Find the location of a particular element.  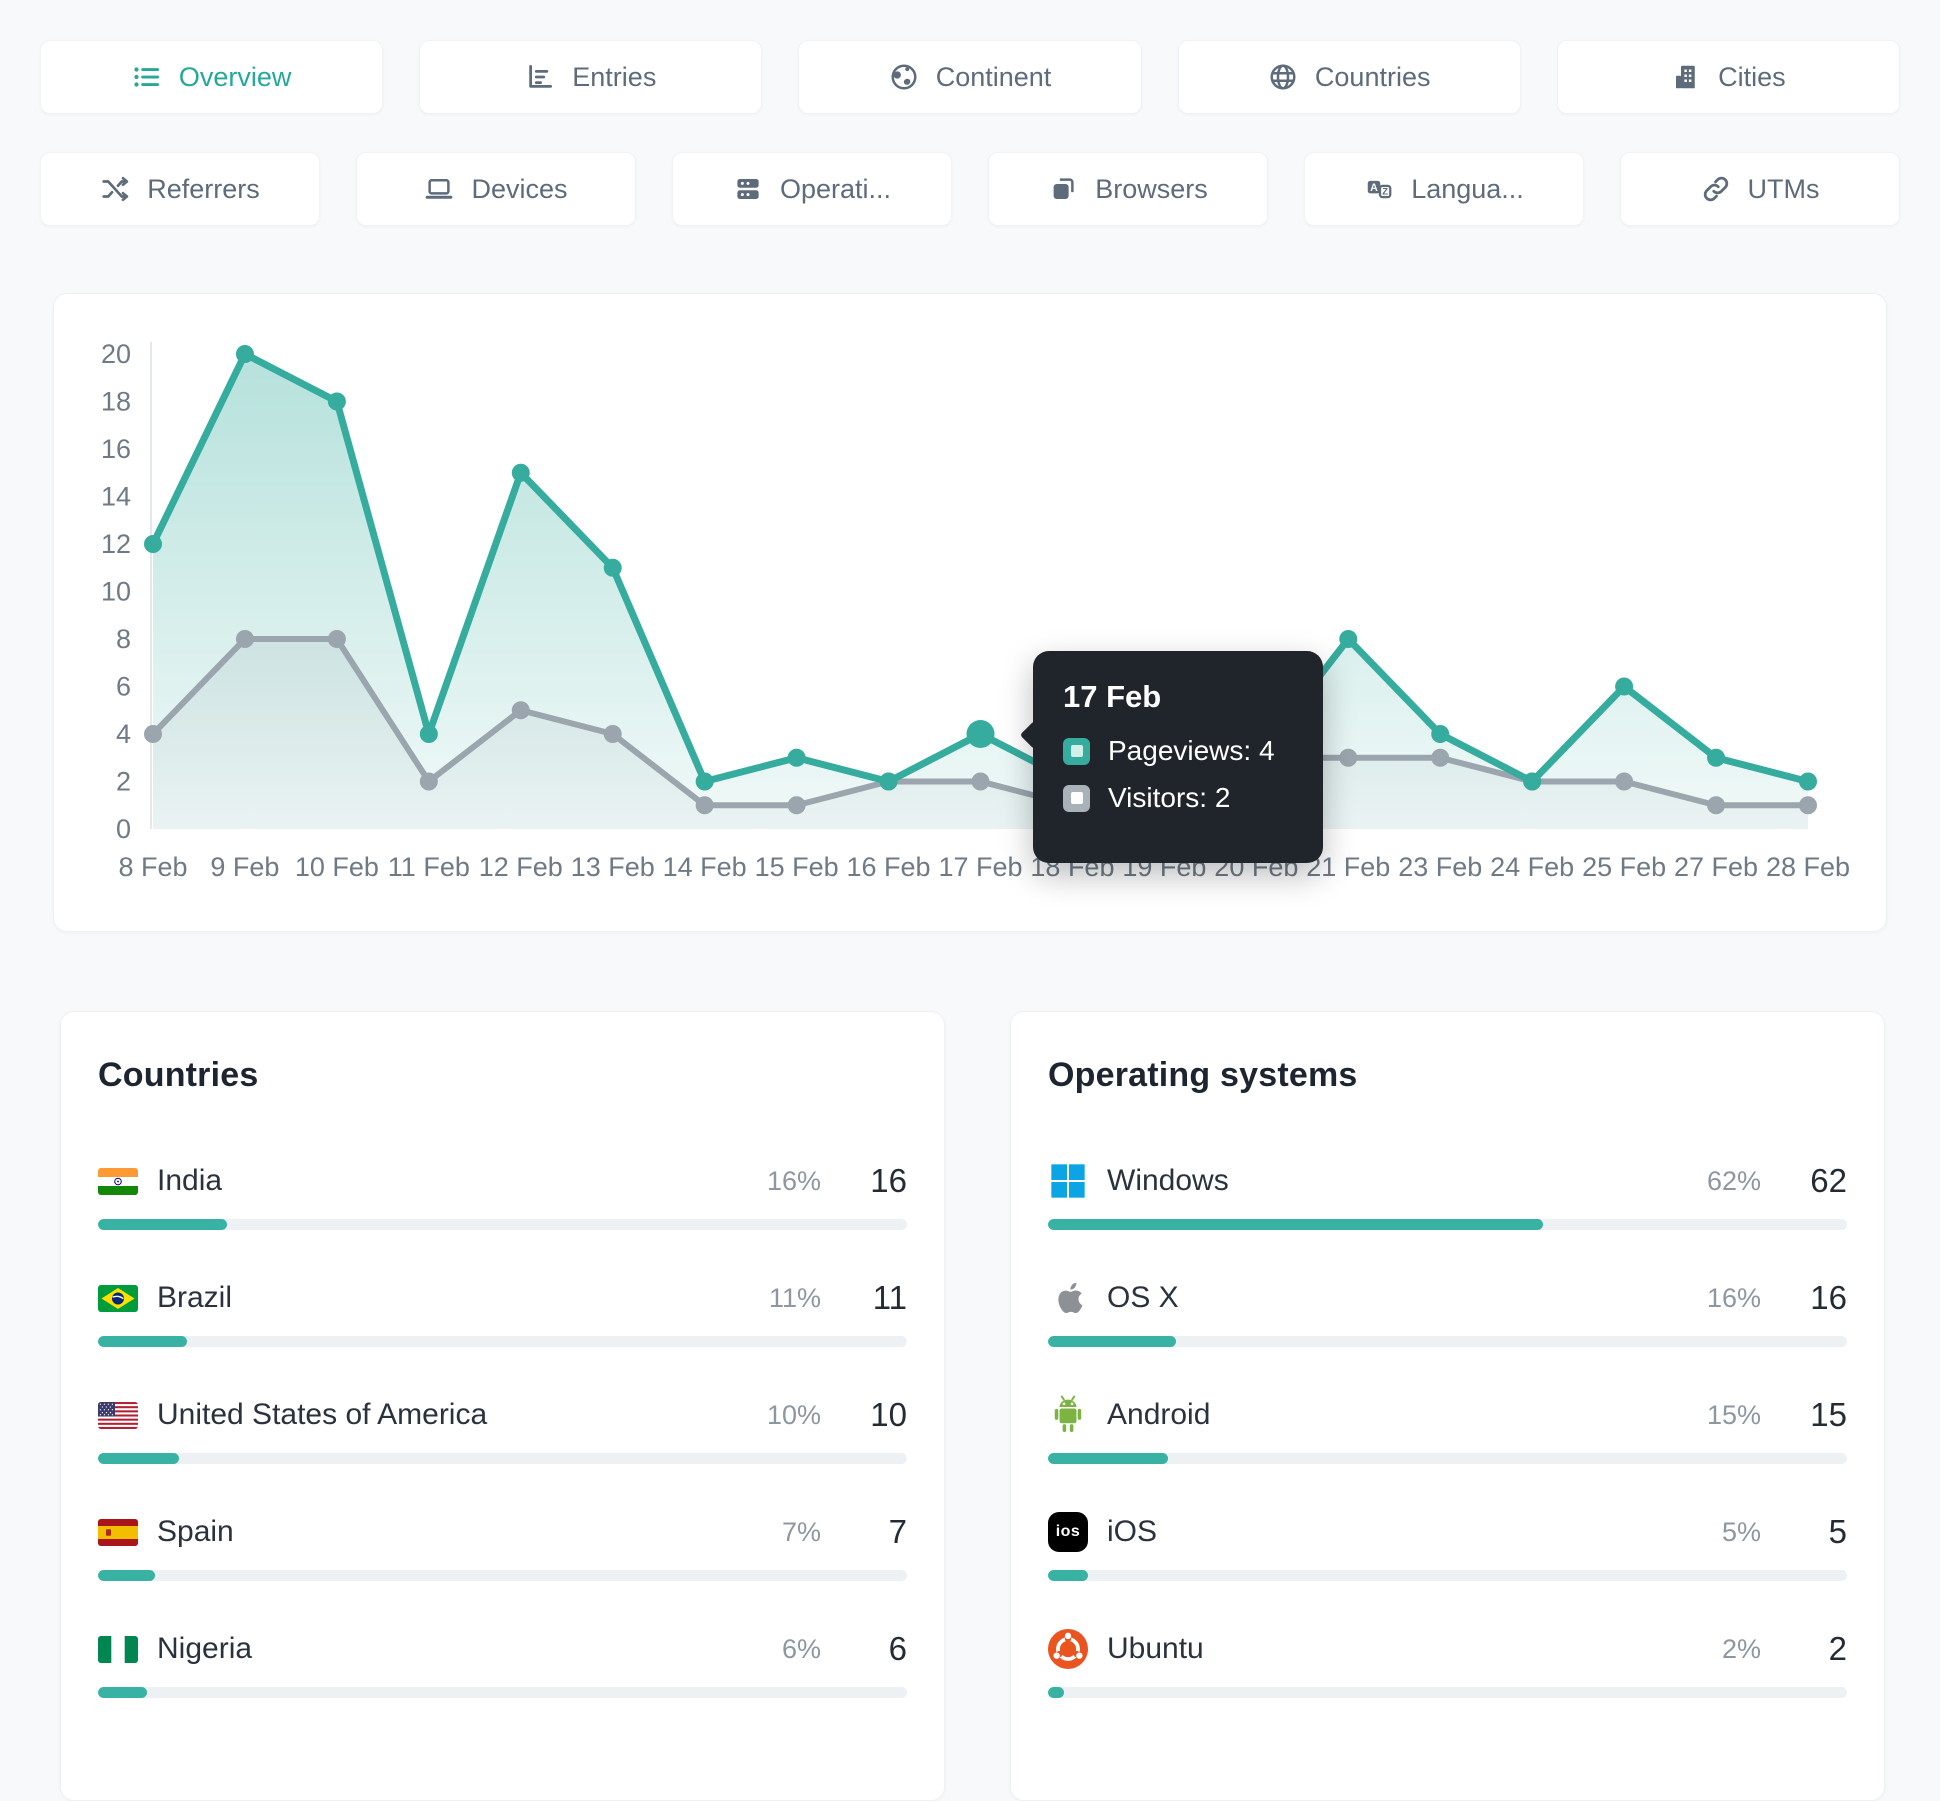

tab-label: Continent is located at coordinates (993, 76).